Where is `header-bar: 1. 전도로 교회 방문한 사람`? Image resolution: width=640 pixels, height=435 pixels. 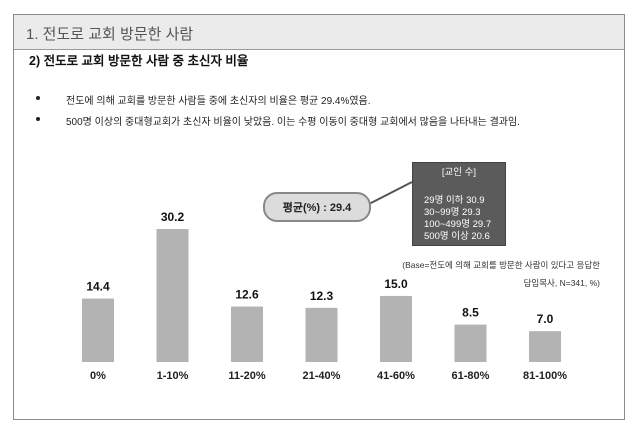
header-bar: 1. 전도로 교회 방문한 사람 is located at coordinates (319, 32).